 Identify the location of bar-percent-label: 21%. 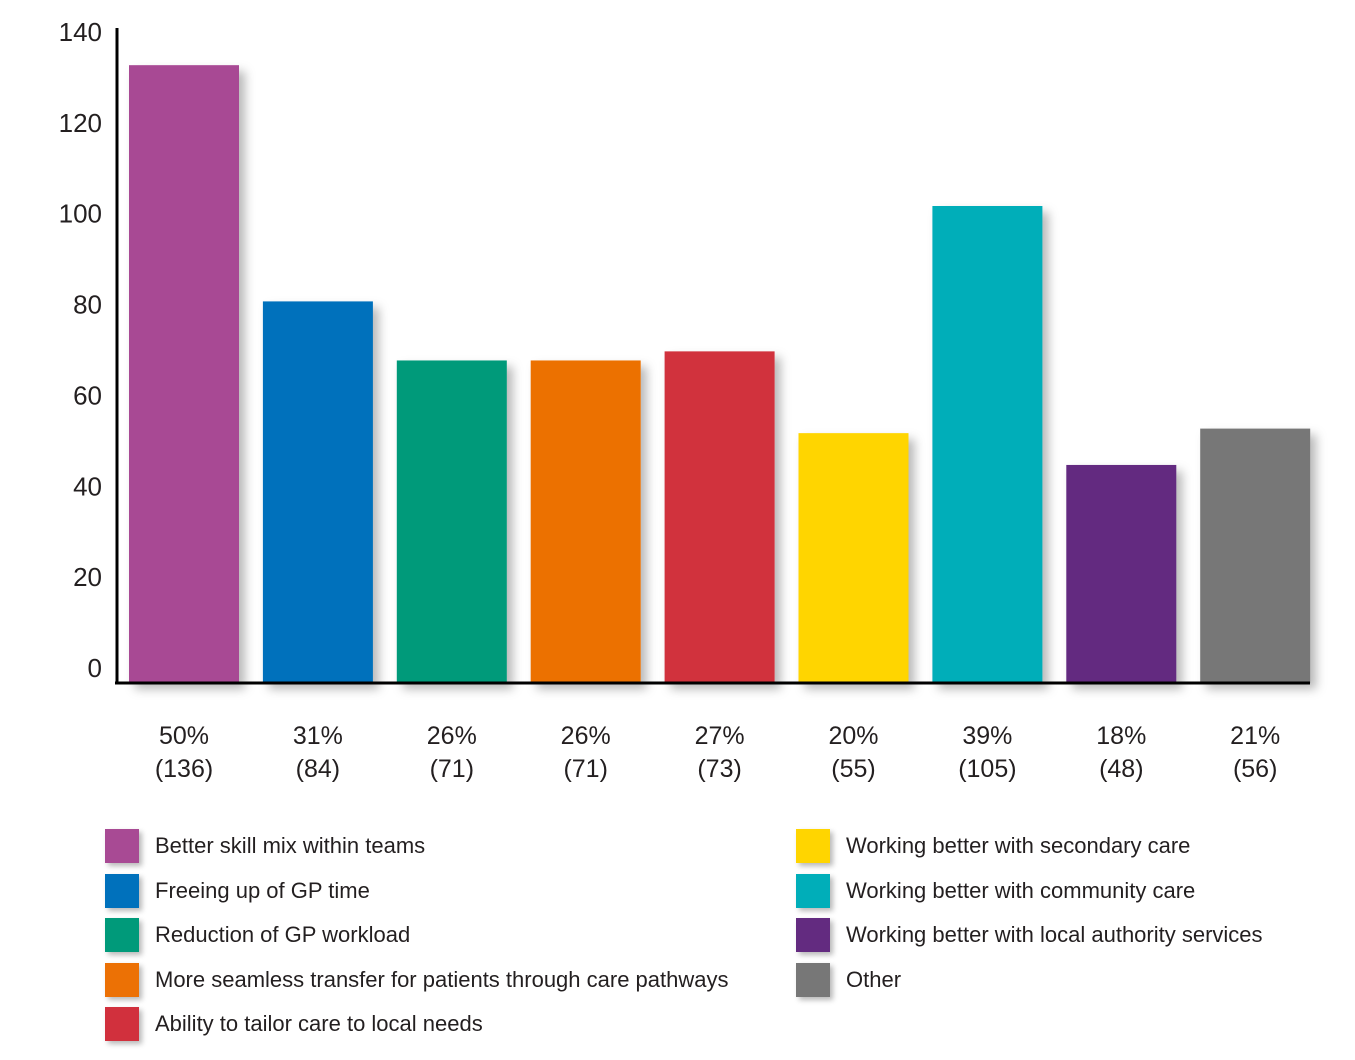
(1255, 736).